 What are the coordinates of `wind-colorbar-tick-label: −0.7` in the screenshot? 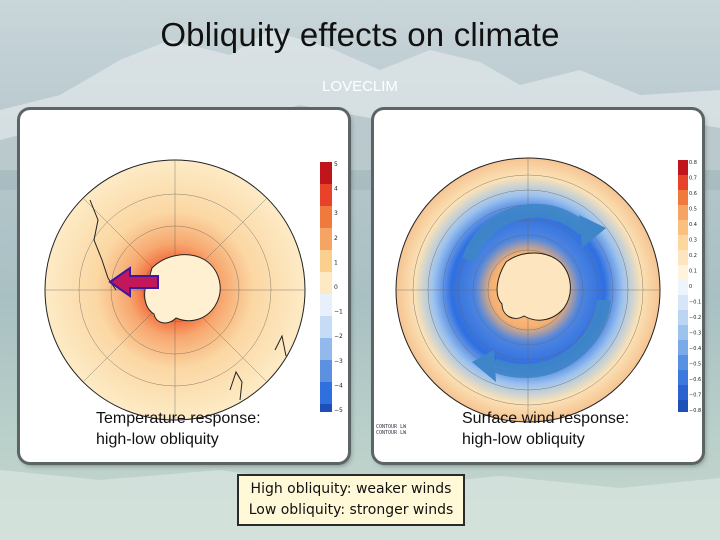 It's located at (695, 396).